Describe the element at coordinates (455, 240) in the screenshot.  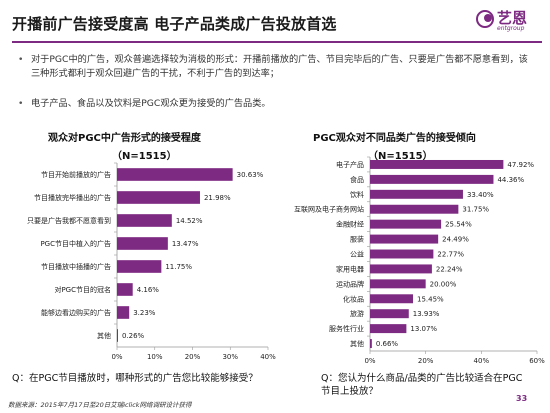
I see `value-label: 24.49%` at that location.